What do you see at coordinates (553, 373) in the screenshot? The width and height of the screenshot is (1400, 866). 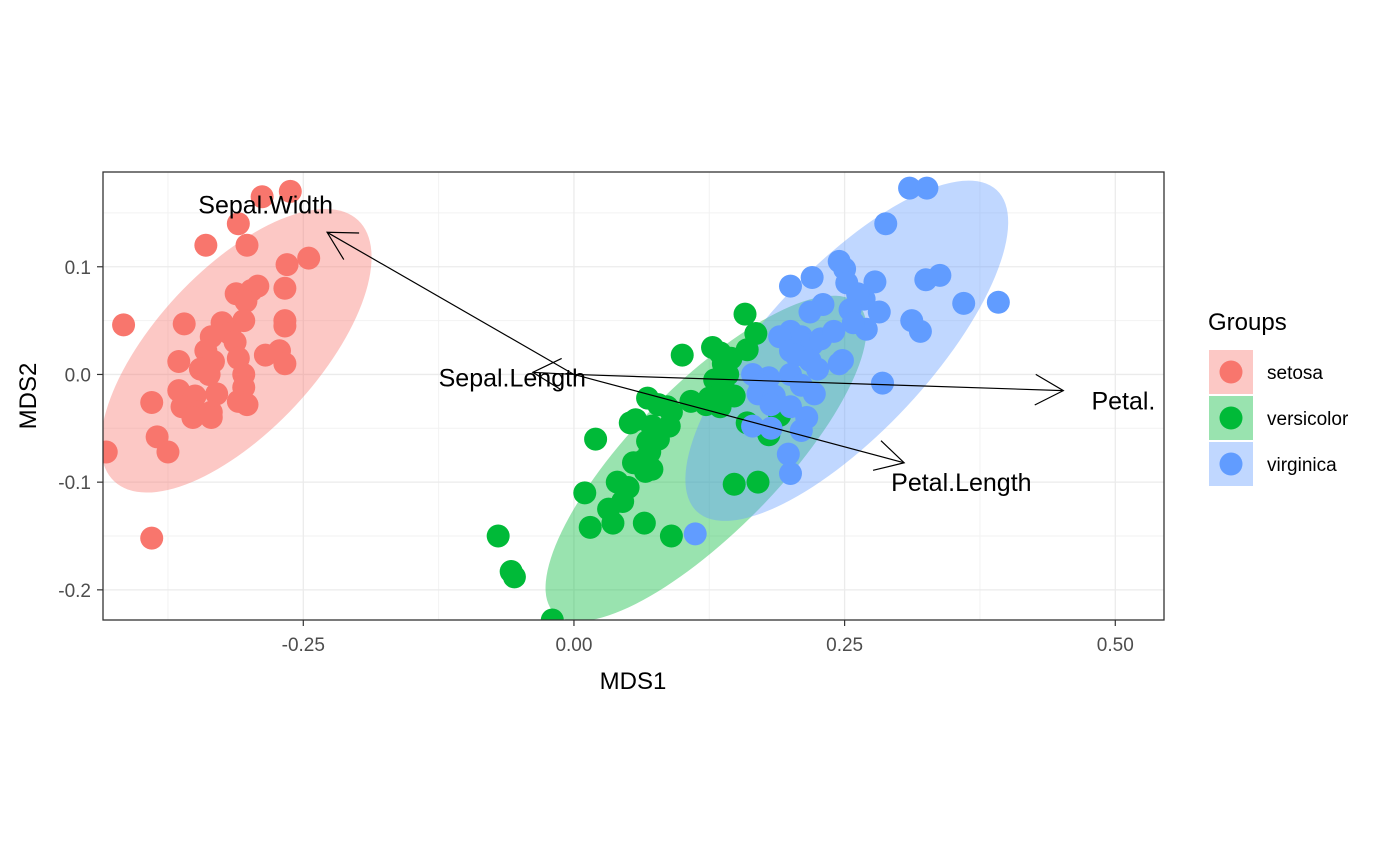 I see `arrow-line-Sepal.Length` at bounding box center [553, 373].